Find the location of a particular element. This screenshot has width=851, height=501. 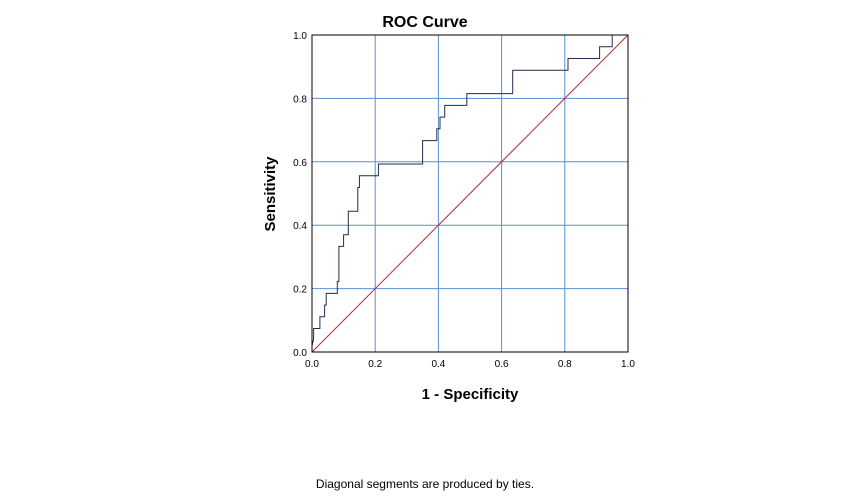

chart-title: ROC Curve is located at coordinates (424, 22).